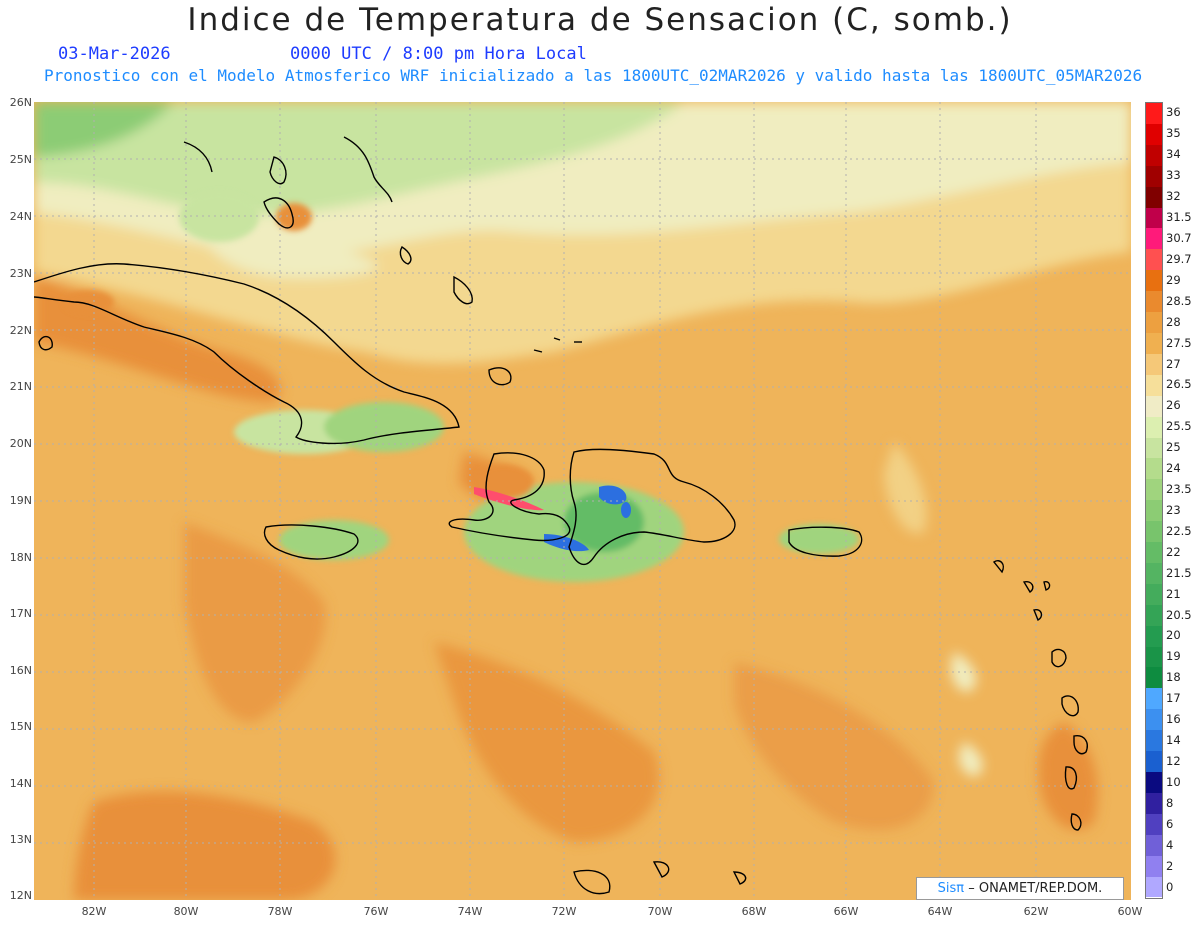  Describe the element at coordinates (1173, 321) in the screenshot. I see `colorbar-label: 28` at that location.